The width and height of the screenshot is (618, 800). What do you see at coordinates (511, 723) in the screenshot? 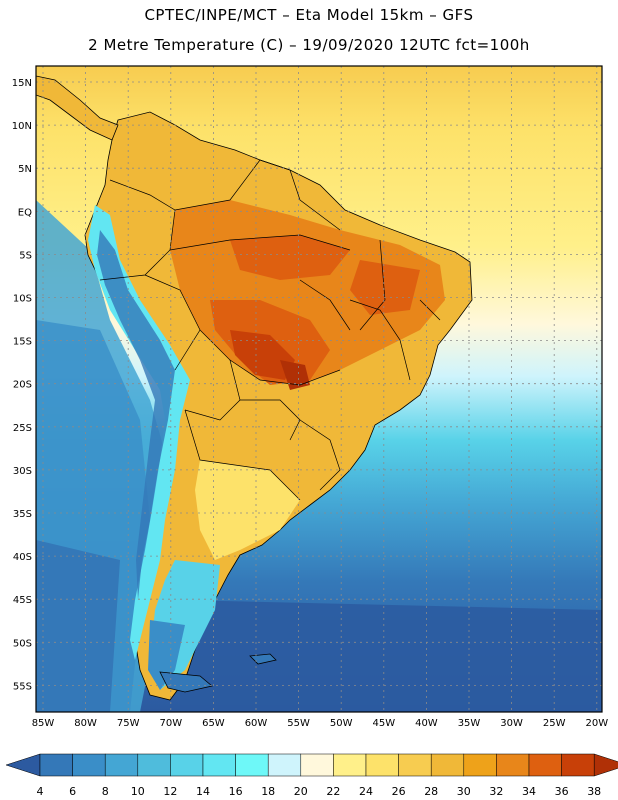
I see `lon-tick-label: 30W` at bounding box center [511, 723].